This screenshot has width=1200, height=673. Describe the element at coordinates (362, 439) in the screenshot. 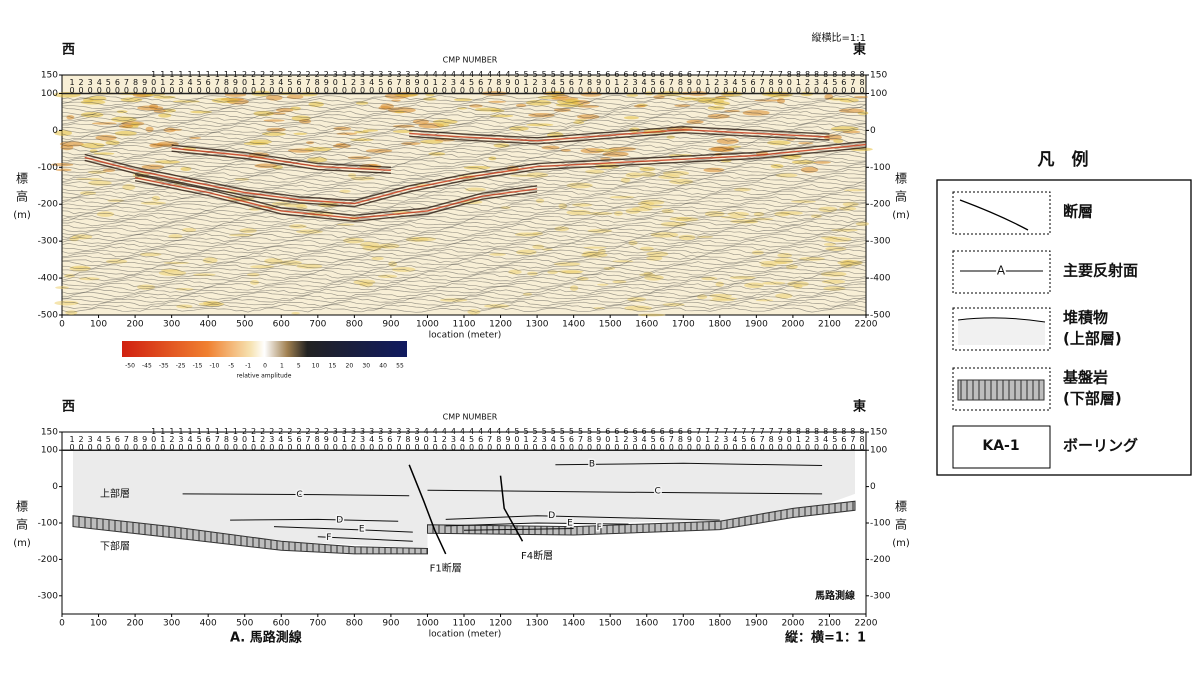

I see `cmp-number: 330` at that location.